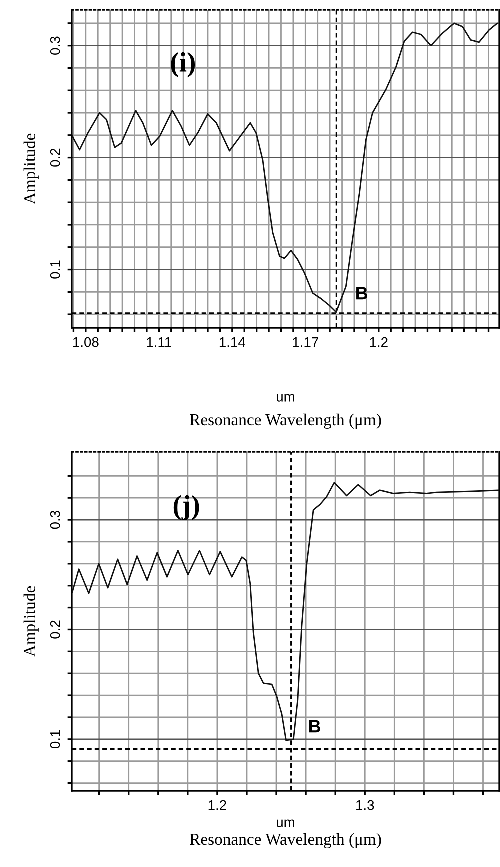  What do you see at coordinates (233, 343) in the screenshot?
I see `x-tick-label: 1.14` at bounding box center [233, 343].